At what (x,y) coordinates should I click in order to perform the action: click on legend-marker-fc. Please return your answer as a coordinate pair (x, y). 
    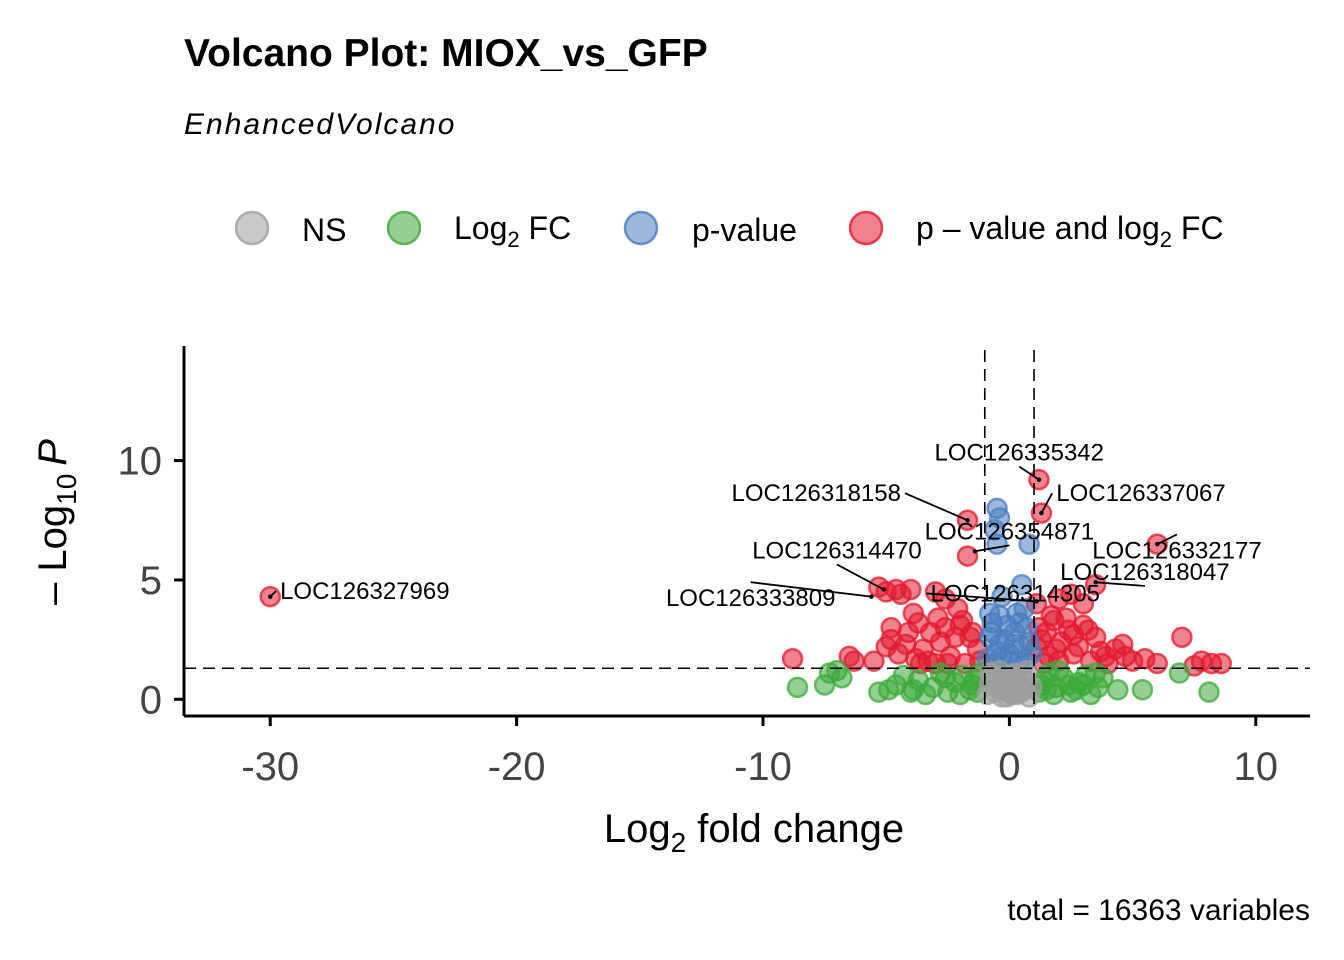
    Looking at the image, I should click on (404, 228).